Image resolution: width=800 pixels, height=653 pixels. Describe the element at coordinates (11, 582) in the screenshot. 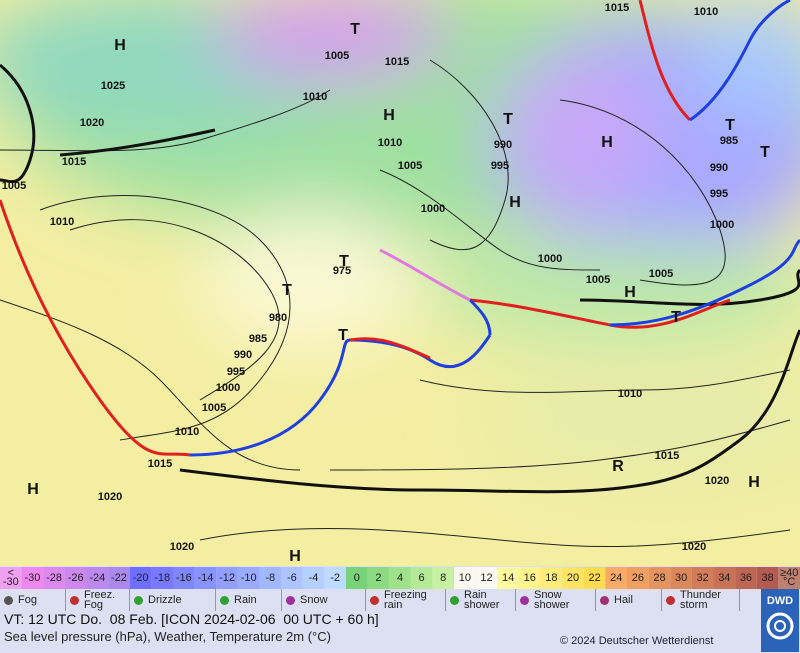

I see `colorbar-low-label: -30` at that location.